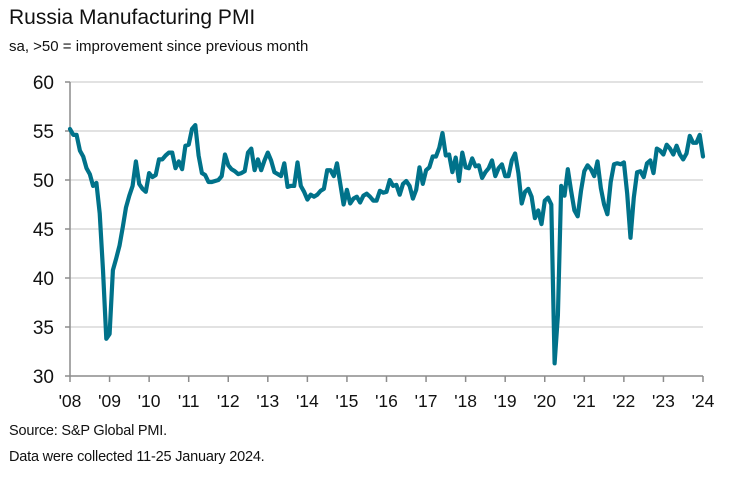  I want to click on y-tick-label: 55, so click(43, 132).